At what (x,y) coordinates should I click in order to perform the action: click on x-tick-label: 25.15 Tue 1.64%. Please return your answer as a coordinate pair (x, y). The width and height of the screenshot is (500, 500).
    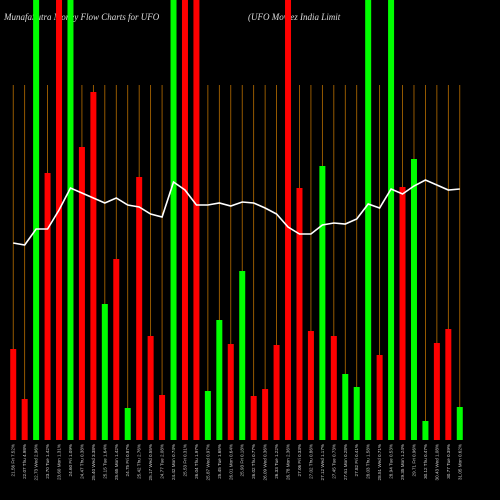
    Looking at the image, I should click on (104, 461).